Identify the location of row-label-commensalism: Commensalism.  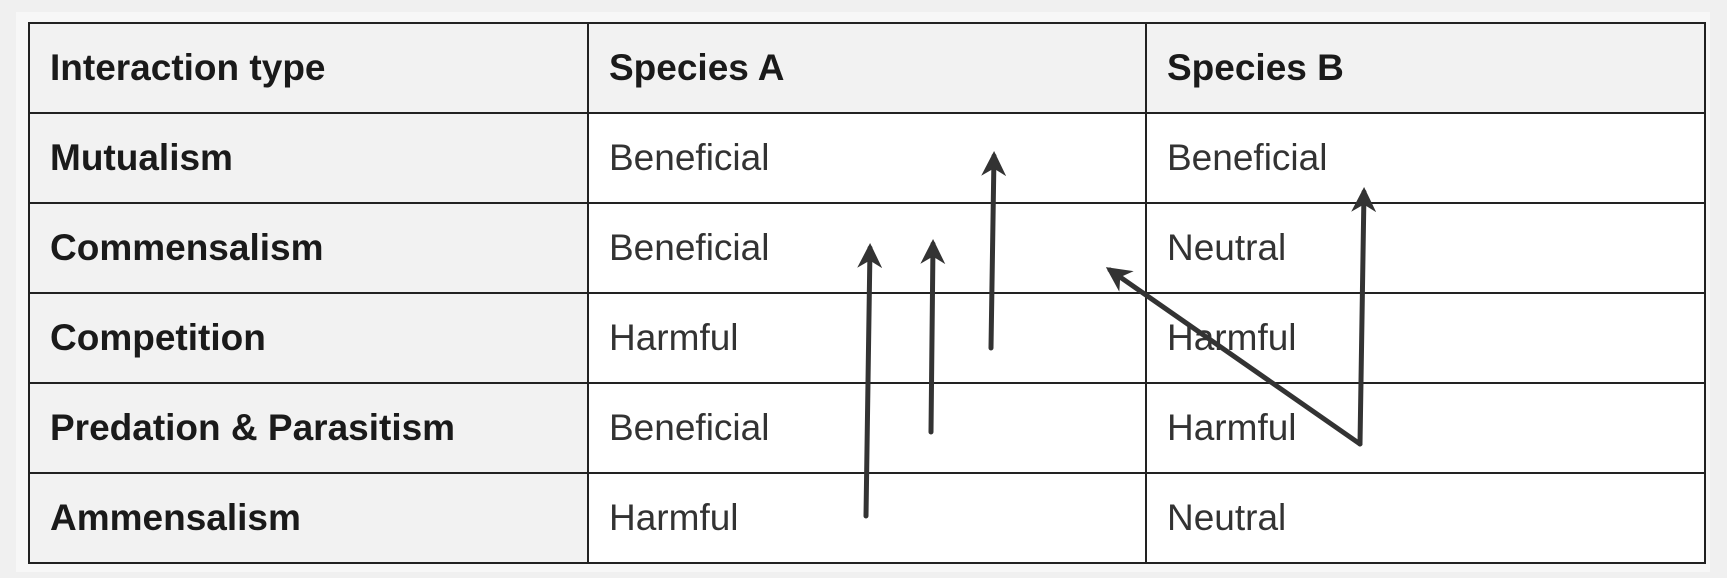
(308, 248).